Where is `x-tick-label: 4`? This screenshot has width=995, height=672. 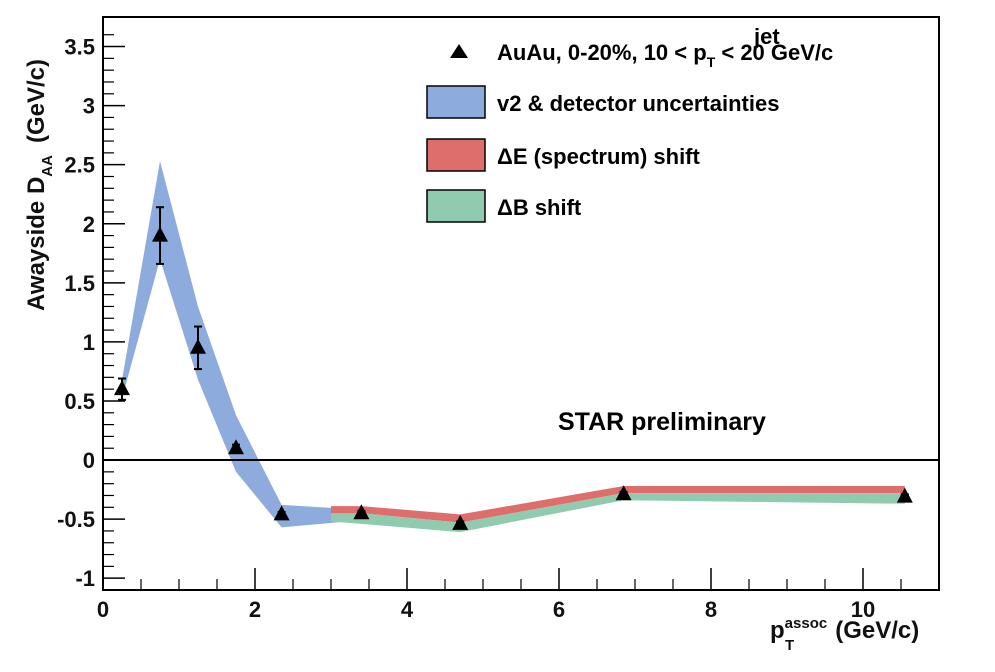
x-tick-label: 4 is located at coordinates (407, 609).